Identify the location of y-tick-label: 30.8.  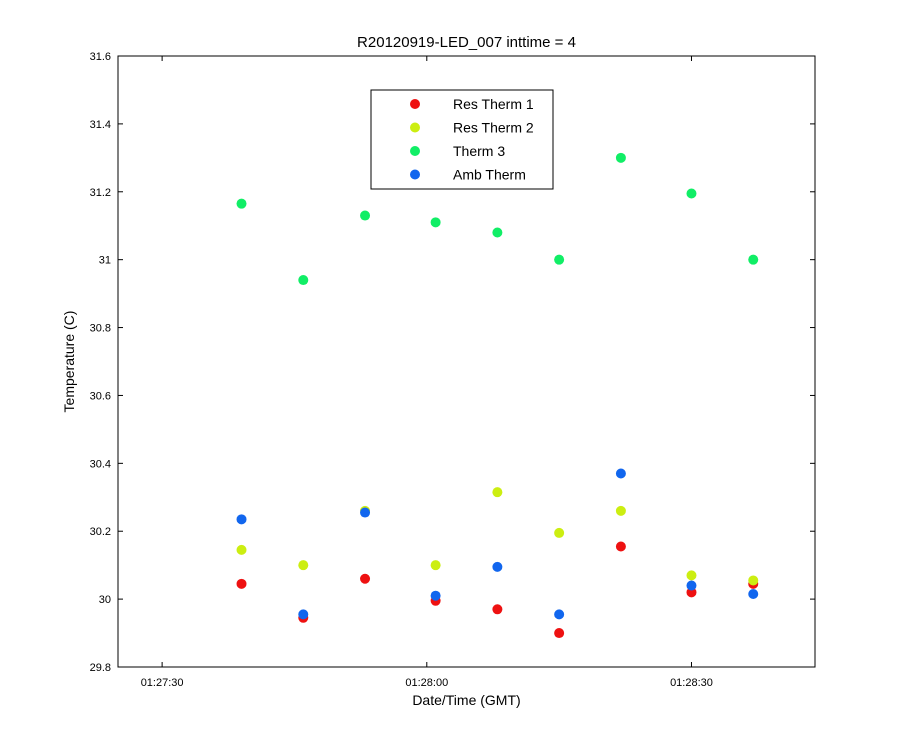
(100, 329).